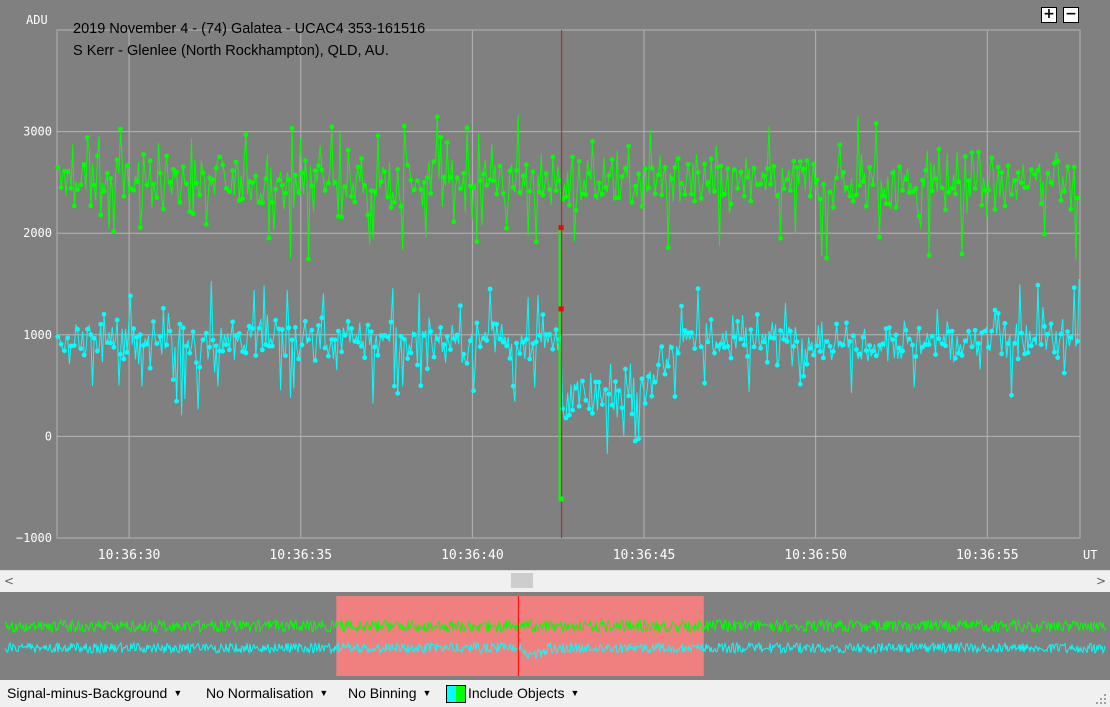 This screenshot has width=1110, height=707. What do you see at coordinates (522, 580) in the screenshot?
I see `scroll-thumb` at bounding box center [522, 580].